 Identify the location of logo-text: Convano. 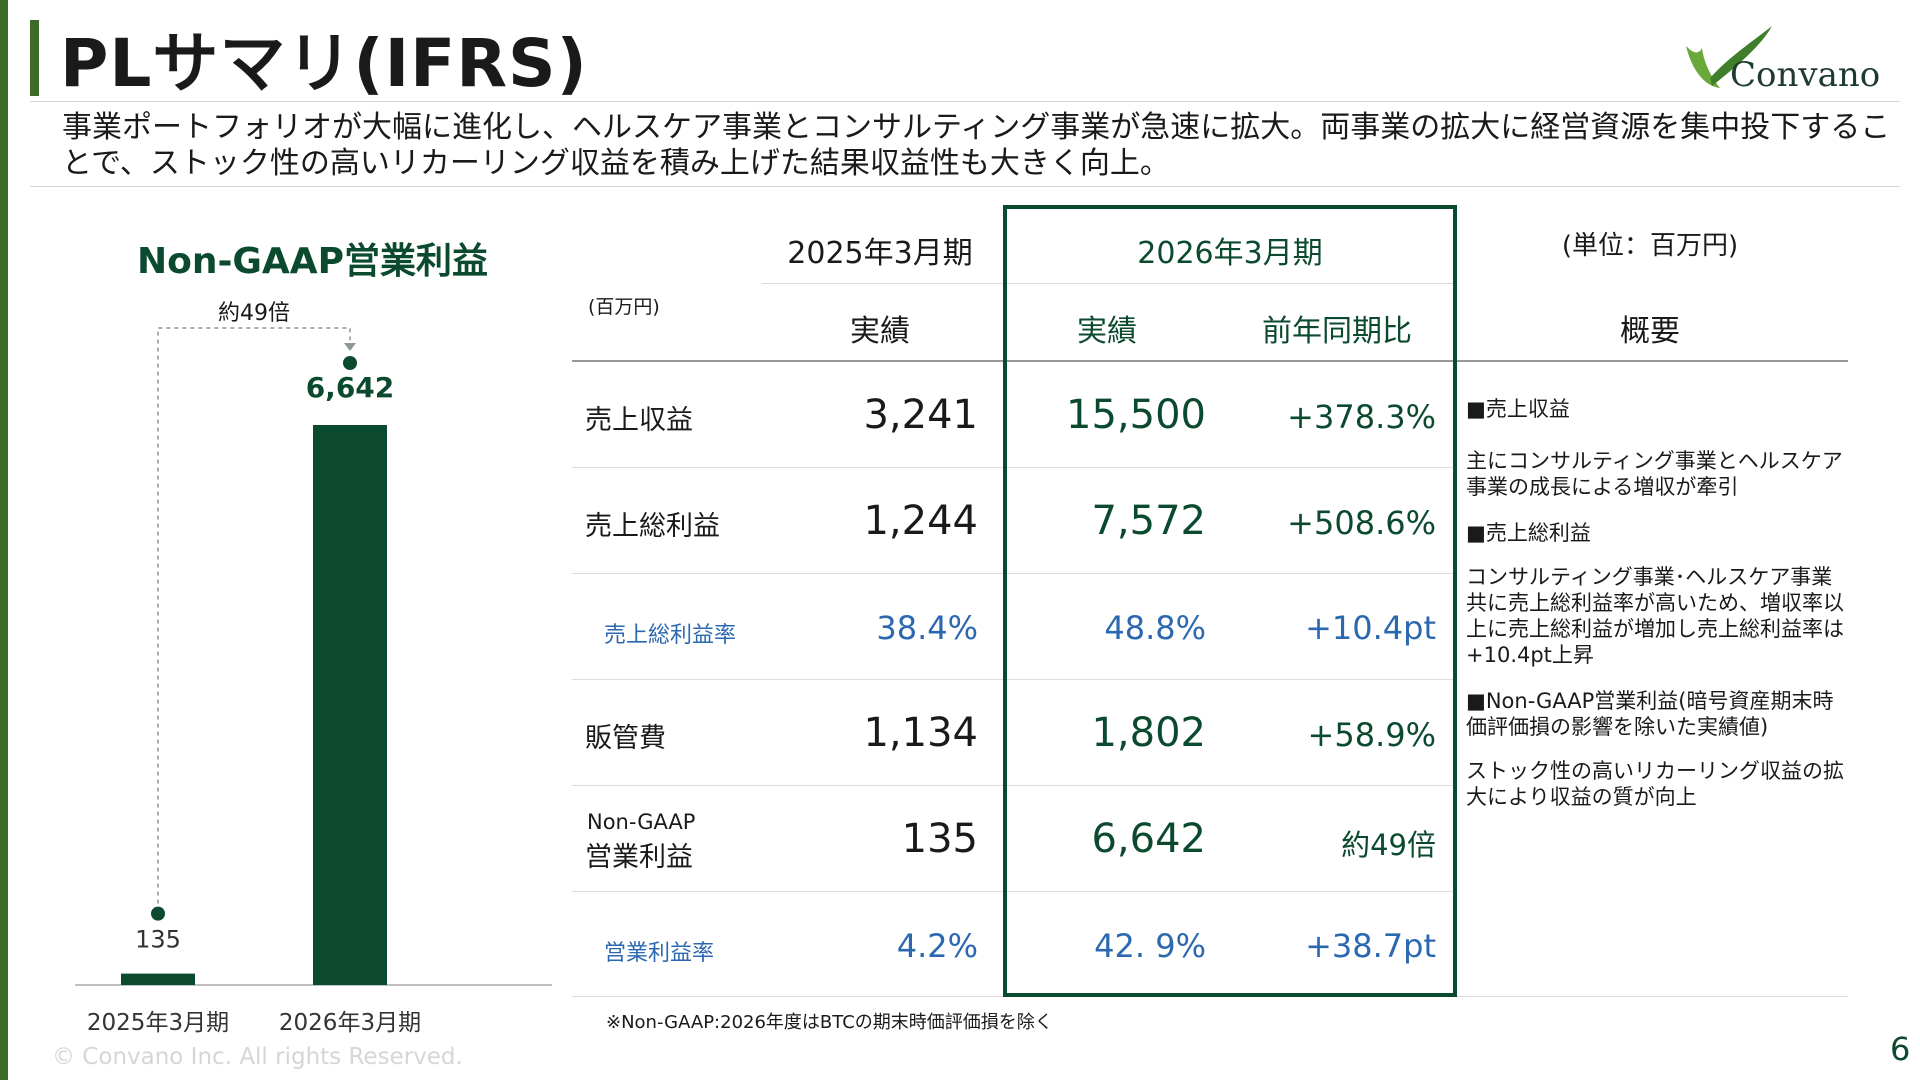
(1805, 75).